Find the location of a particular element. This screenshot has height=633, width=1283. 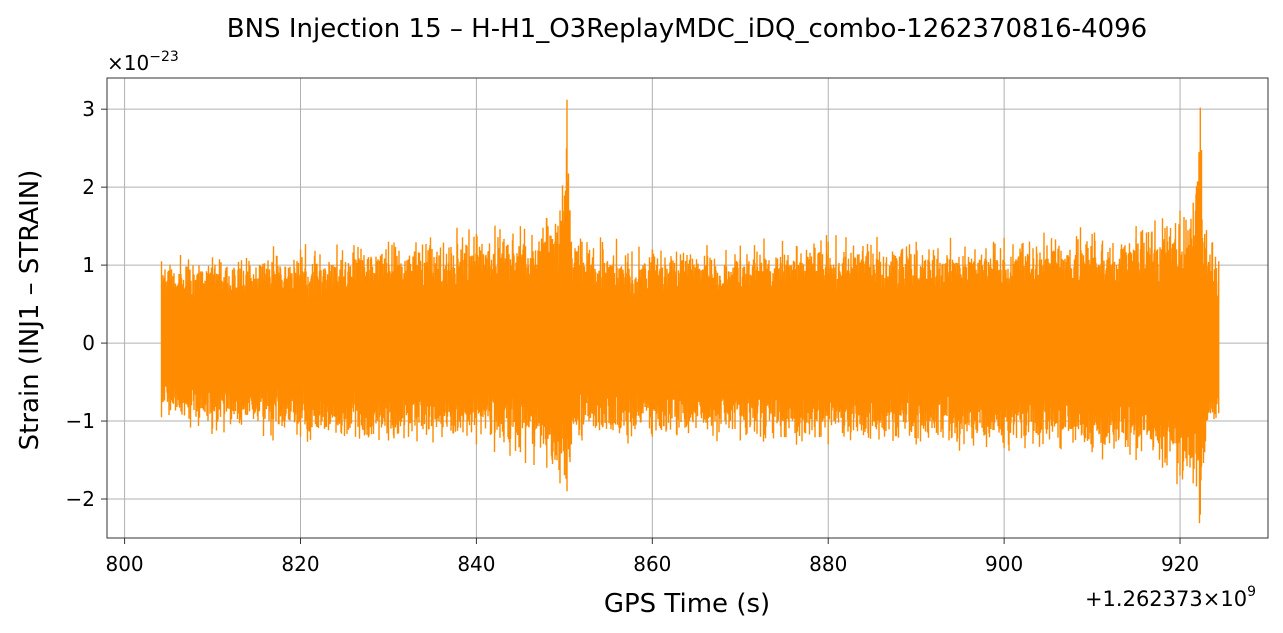

y-tick-label: −1 is located at coordinates (80, 421).